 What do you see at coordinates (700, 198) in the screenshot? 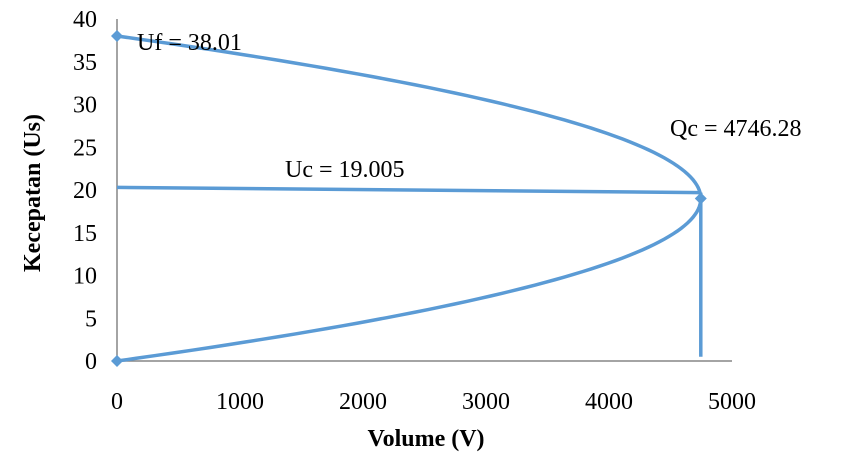
I see `capacity-marker` at bounding box center [700, 198].